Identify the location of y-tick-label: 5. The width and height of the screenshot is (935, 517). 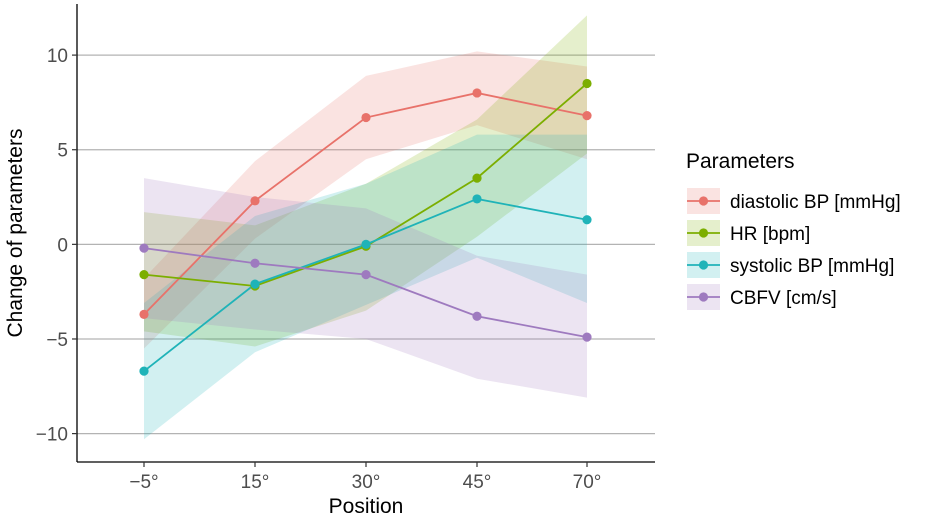
(62, 151).